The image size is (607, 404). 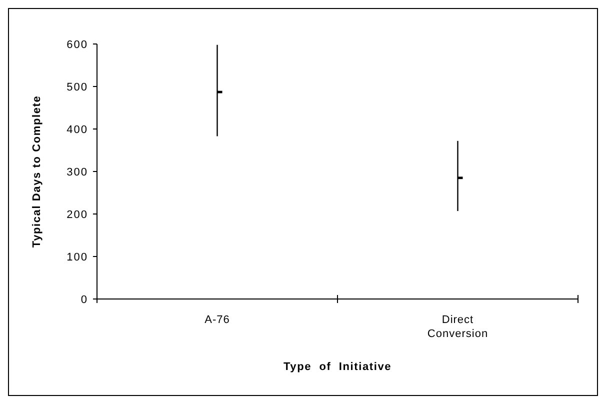 I want to click on x-tick-label: Direct Conversion, so click(x=457, y=327).